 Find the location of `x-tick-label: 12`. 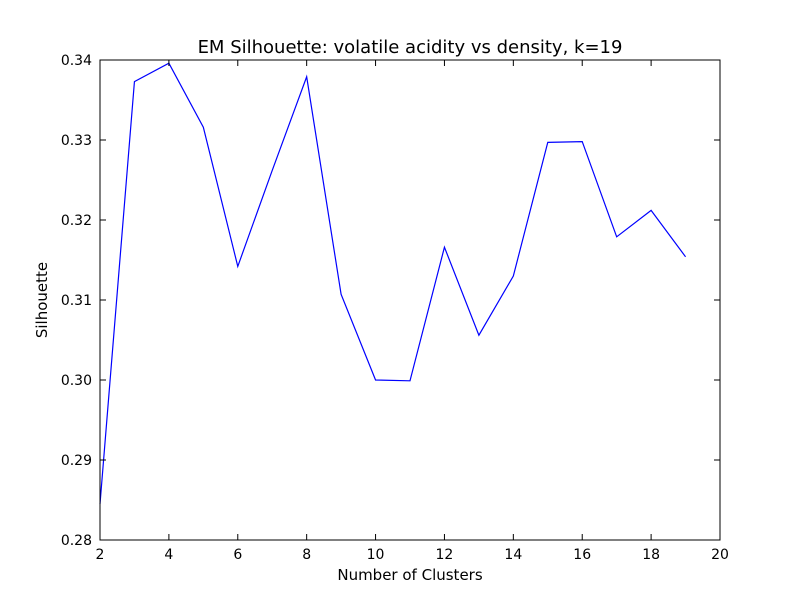

x-tick-label: 12 is located at coordinates (445, 555).